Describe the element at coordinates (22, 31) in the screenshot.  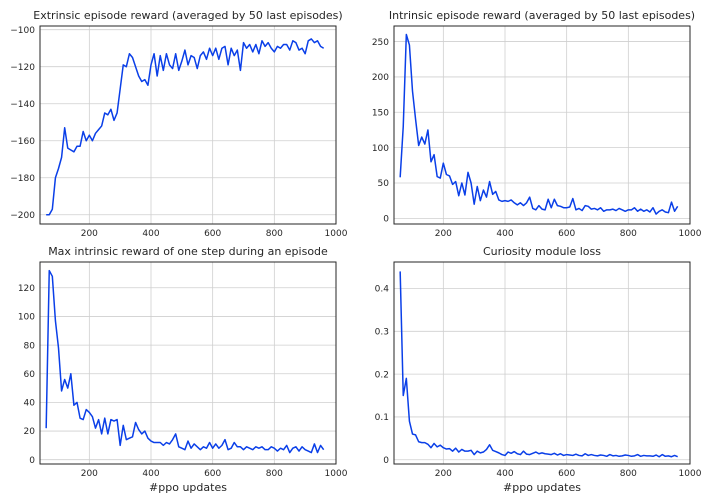
I see `y-tick-label: −100` at that location.